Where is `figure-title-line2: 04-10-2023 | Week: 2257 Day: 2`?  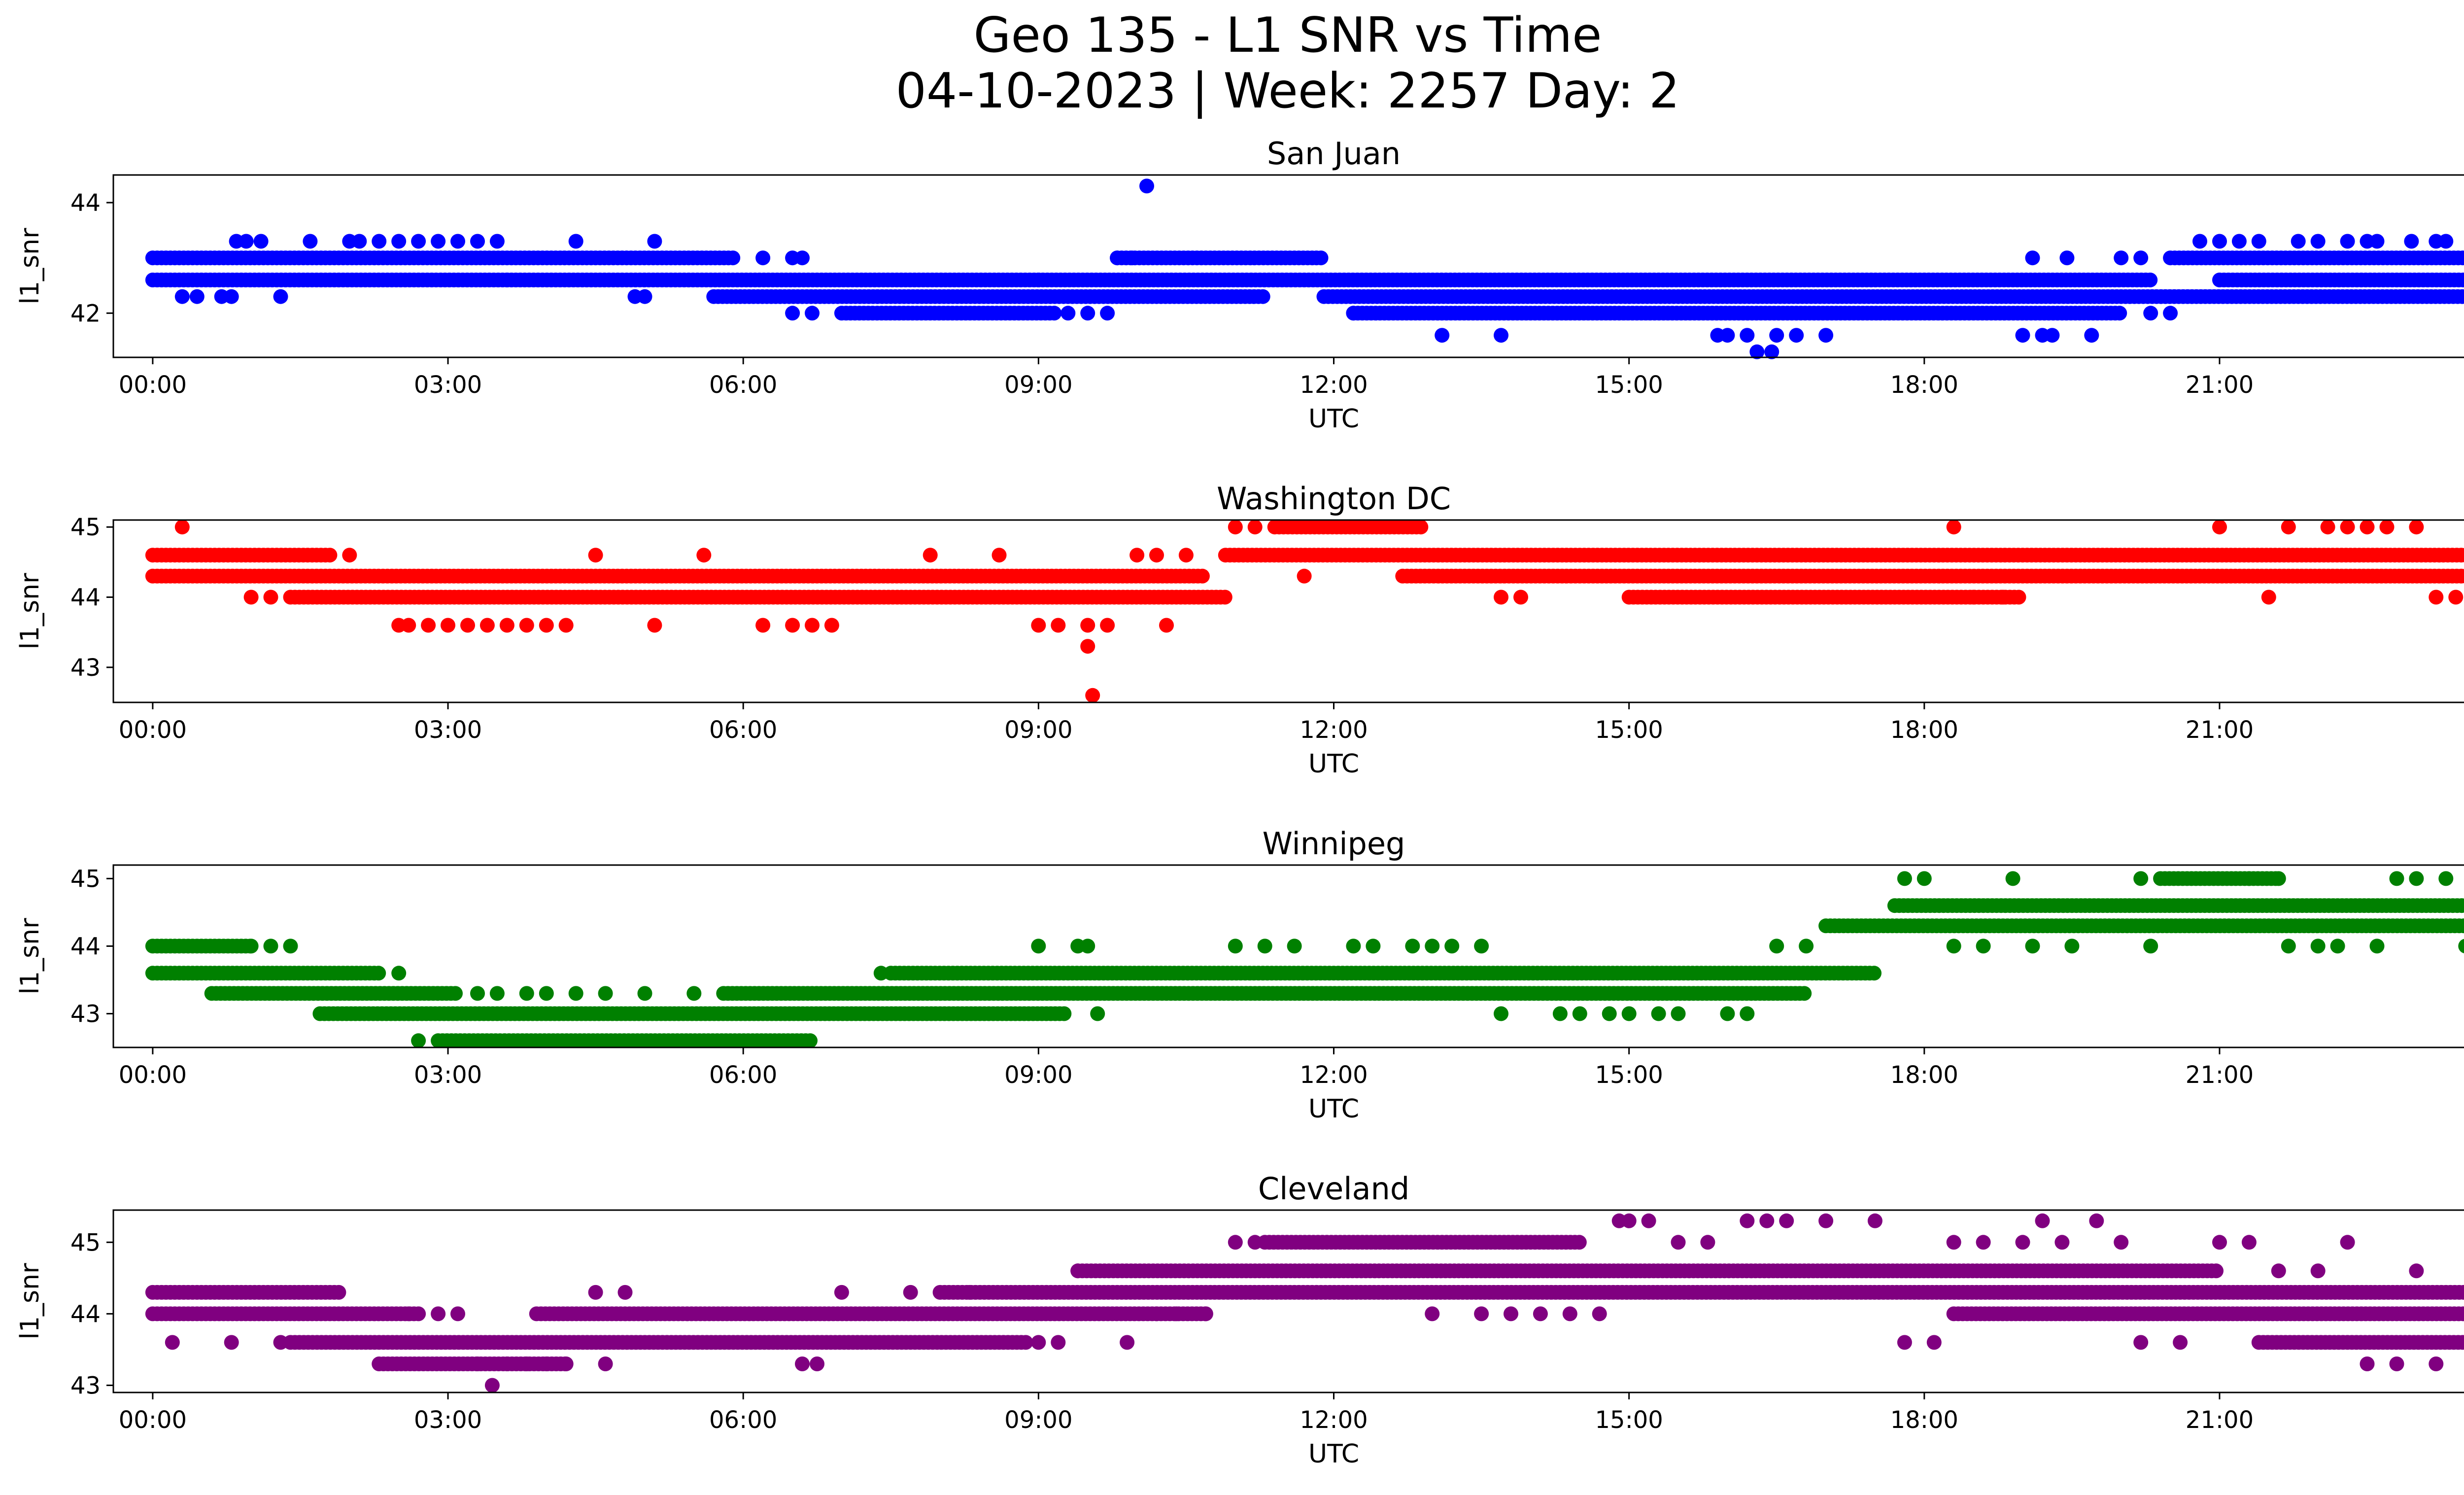
figure-title-line2: 04-10-2023 | Week: 2257 Day: 2 is located at coordinates (1288, 91).